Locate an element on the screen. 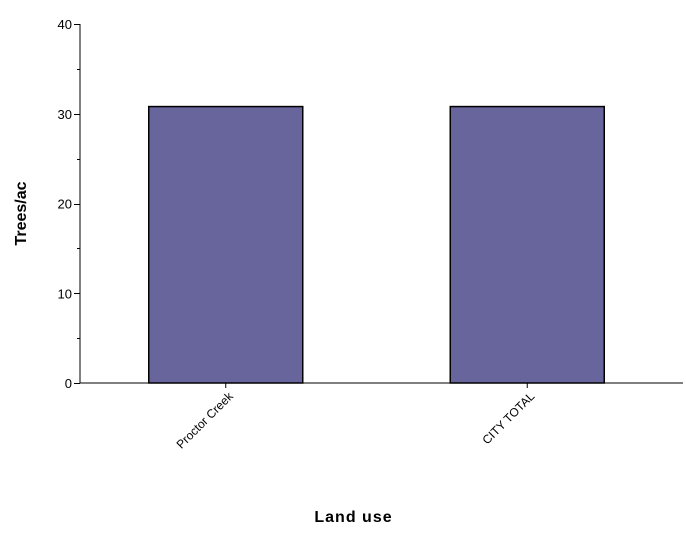 The image size is (686, 534). x-tick-labels: Proctor Creek CITY TOTAL is located at coordinates (356, 417).